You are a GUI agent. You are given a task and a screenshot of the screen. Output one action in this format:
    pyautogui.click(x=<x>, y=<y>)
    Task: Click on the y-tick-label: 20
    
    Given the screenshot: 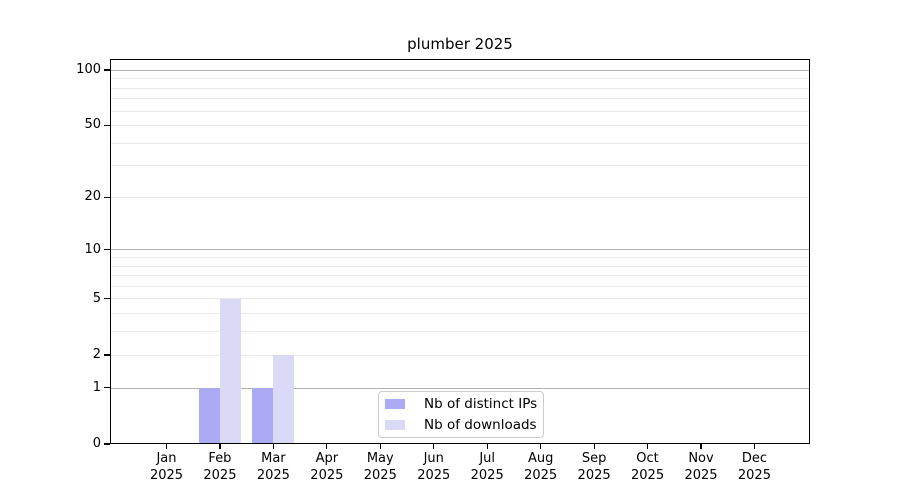 What is the action you would take?
    pyautogui.click(x=92, y=197)
    